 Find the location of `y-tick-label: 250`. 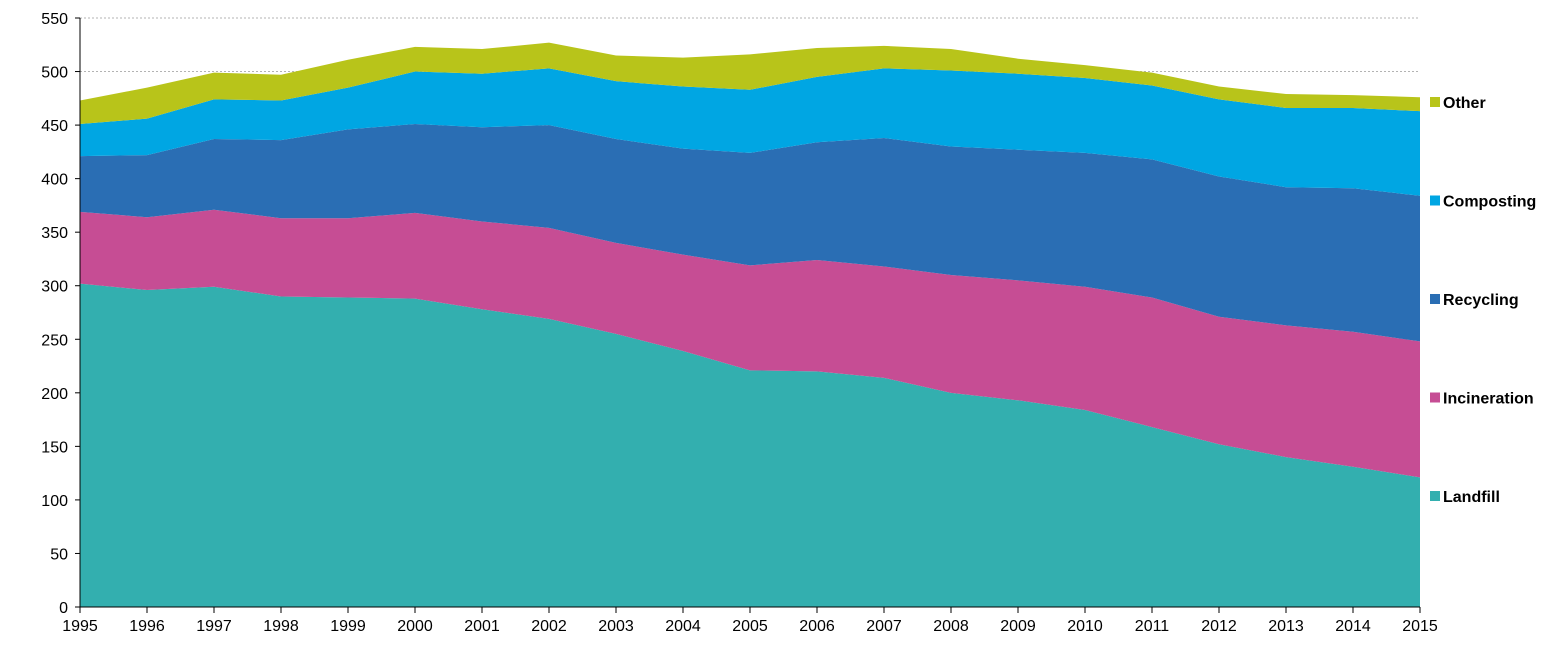

y-tick-label: 250 is located at coordinates (54, 340).